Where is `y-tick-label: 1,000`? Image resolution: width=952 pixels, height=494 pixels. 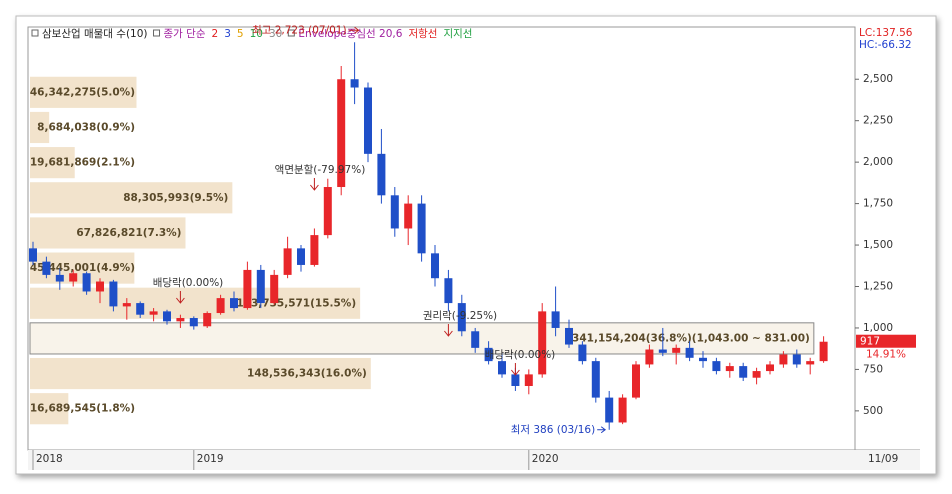 y-tick-label: 1,000 is located at coordinates (878, 328).